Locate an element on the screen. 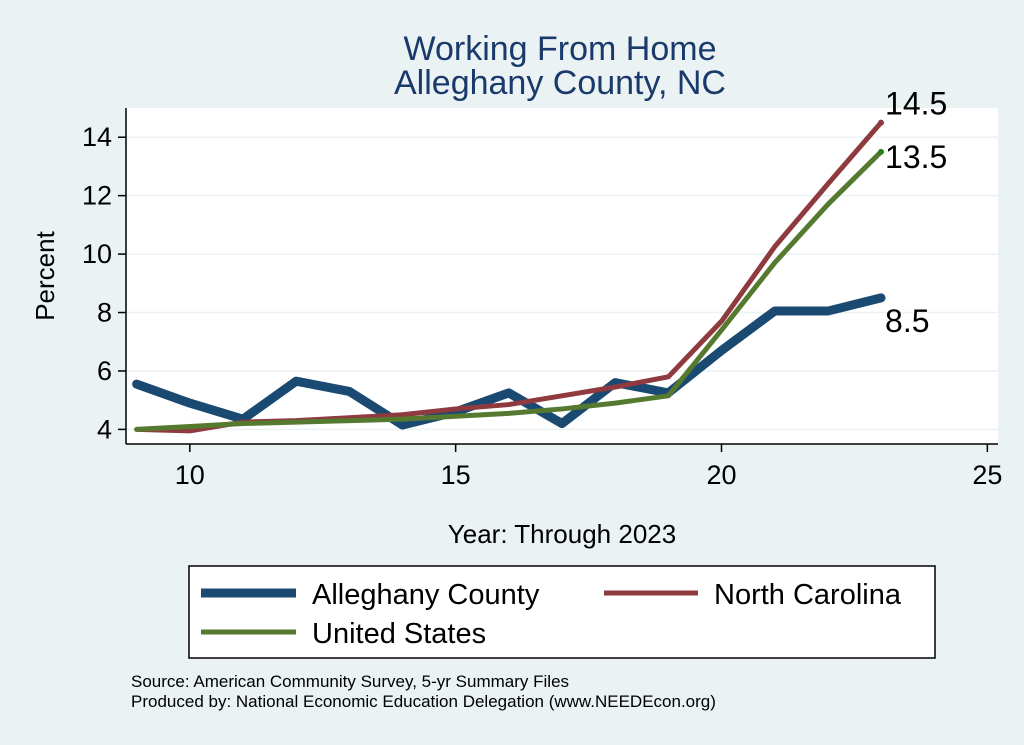 The image size is (1024, 745). x-tick-label: 15 is located at coordinates (456, 475).